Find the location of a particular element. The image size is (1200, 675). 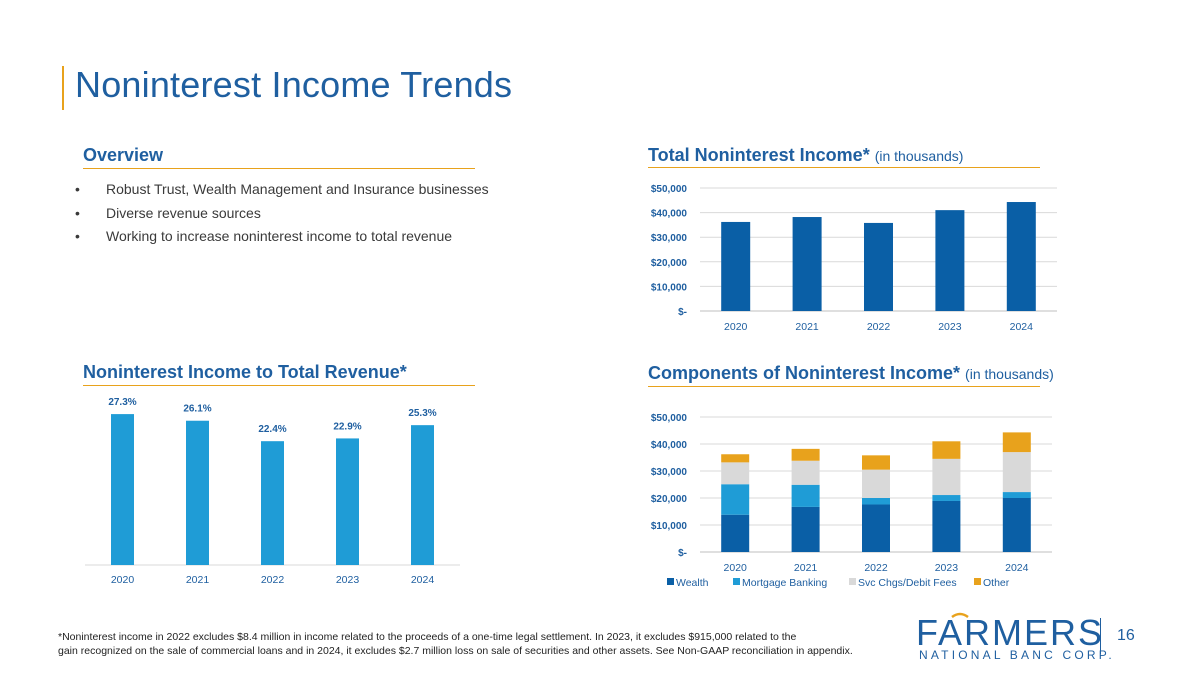

components-xtick-label: 2023 is located at coordinates (947, 568).